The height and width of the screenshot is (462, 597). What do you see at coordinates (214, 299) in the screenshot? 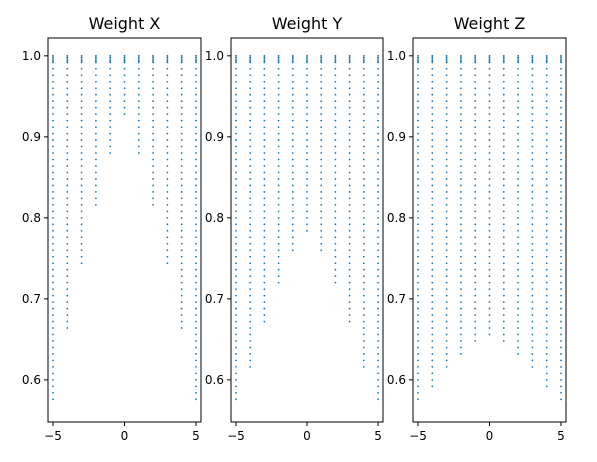
I see `y-tick-label: 0.7` at bounding box center [214, 299].